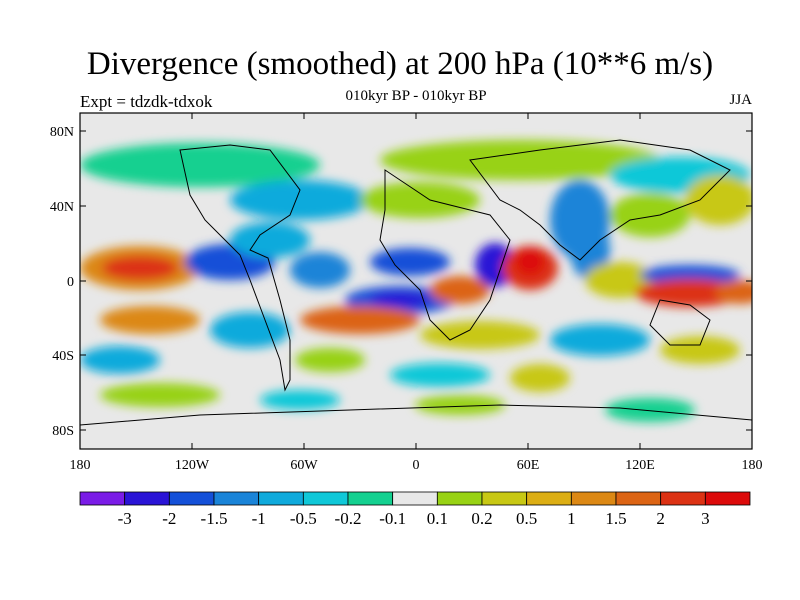  Describe the element at coordinates (528, 465) in the screenshot. I see `lon-tick-label: 60E` at that location.